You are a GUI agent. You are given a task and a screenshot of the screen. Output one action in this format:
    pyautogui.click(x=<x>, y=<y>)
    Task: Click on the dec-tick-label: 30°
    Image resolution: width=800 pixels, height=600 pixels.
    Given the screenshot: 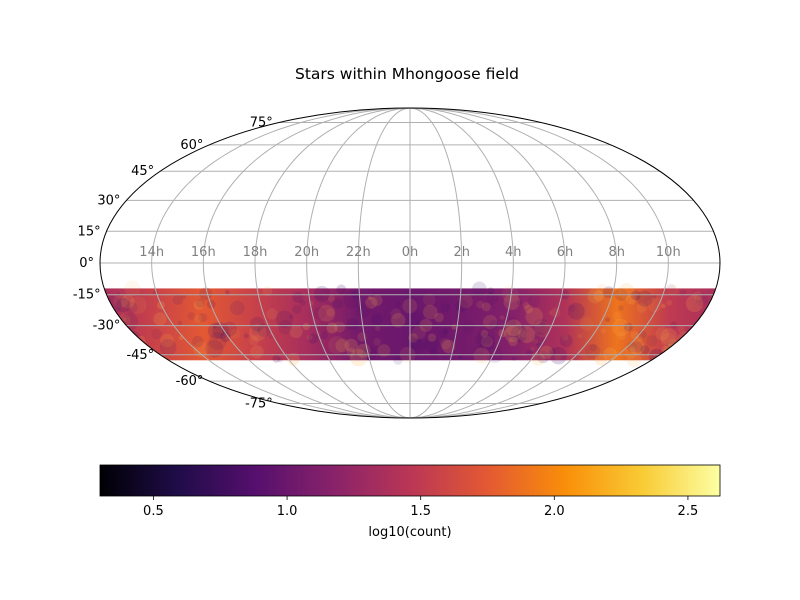 What is the action you would take?
    pyautogui.click(x=108, y=200)
    